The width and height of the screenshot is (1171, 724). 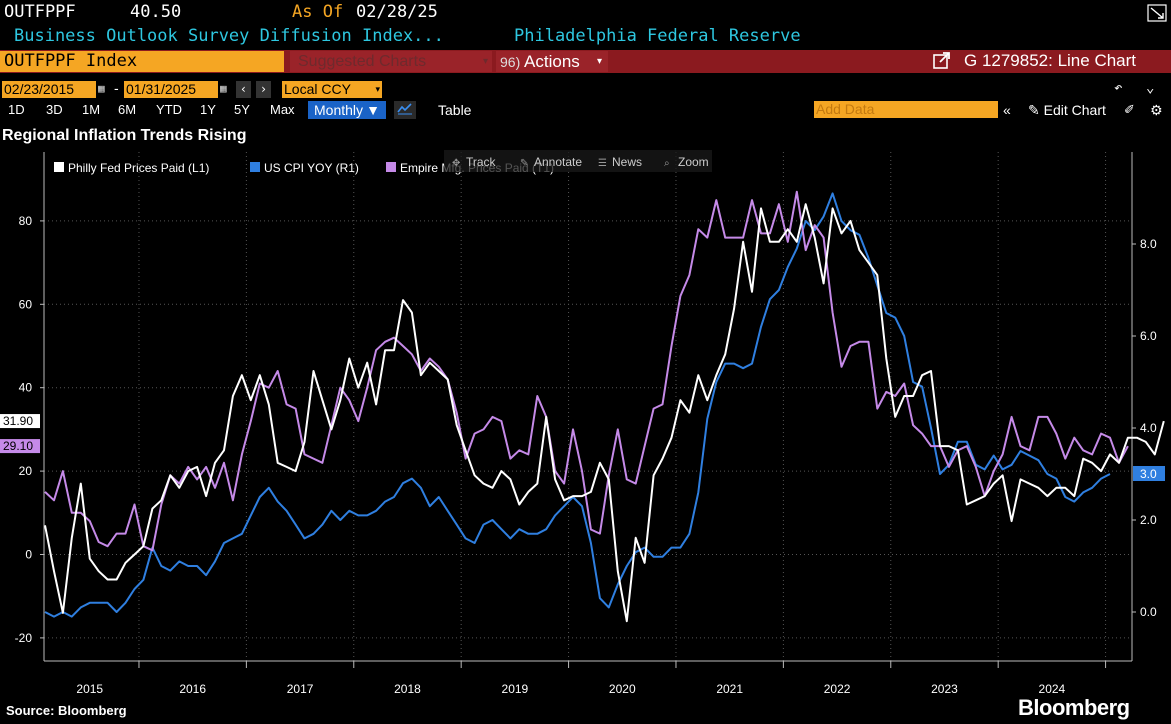 I want to click on frequency-select: Monthly ▼, so click(x=347, y=110).